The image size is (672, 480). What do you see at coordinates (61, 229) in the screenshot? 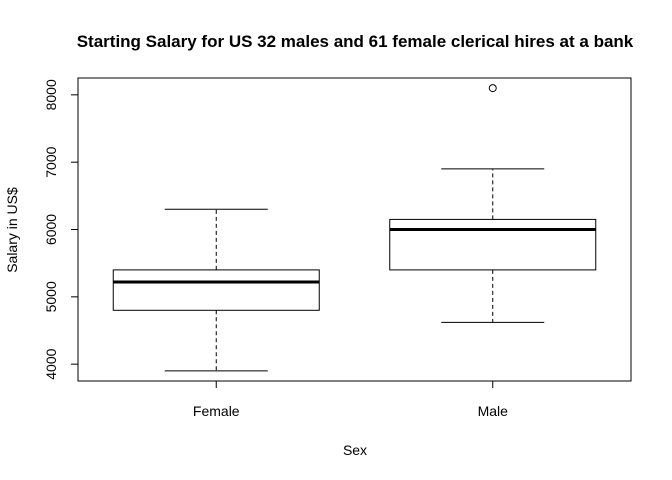
I see `y-axis: 4000 5000 6000 7000 8000` at bounding box center [61, 229].